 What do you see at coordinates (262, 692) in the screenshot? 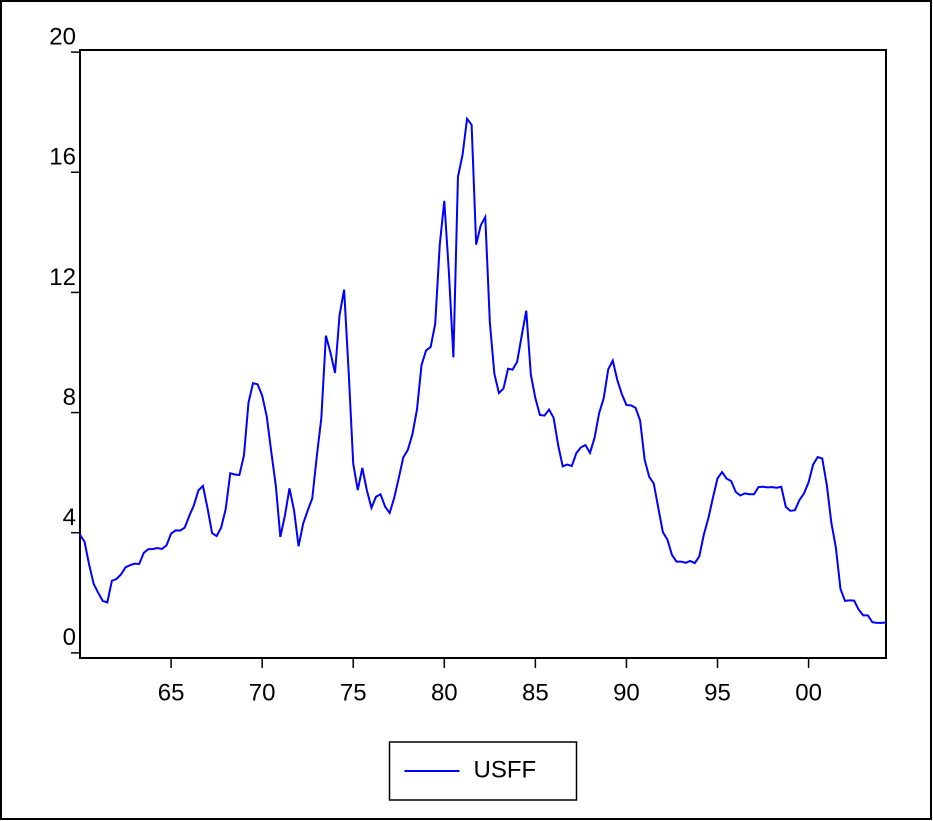
I see `x-tick-label: 70` at bounding box center [262, 692].